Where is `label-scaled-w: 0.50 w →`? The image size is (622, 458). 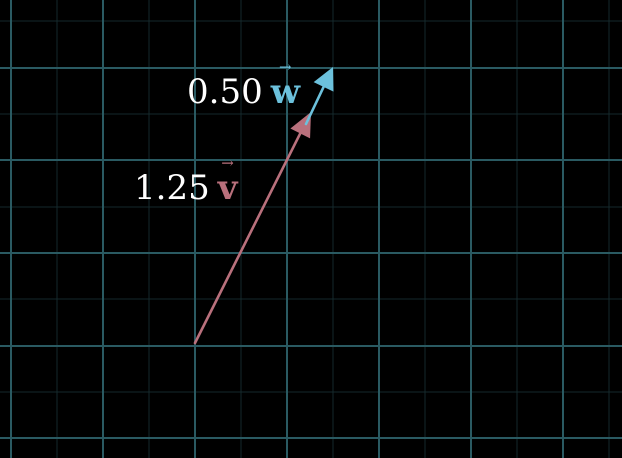
label-scaled-w: 0.50 w → is located at coordinates (243, 86).